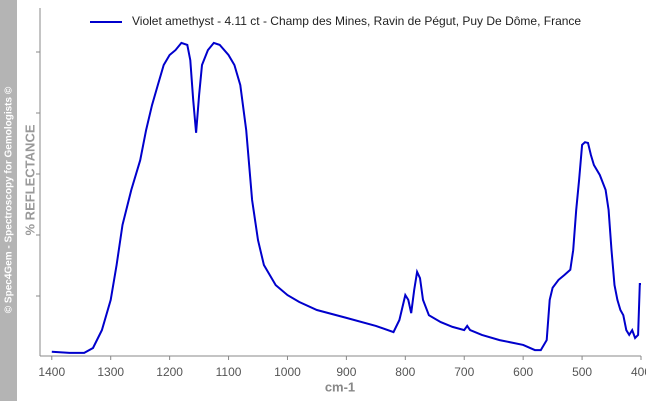 This screenshot has height=401, width=646. What do you see at coordinates (29, 179) in the screenshot?
I see `y-axis-label: % REFLECTANCE` at bounding box center [29, 179].